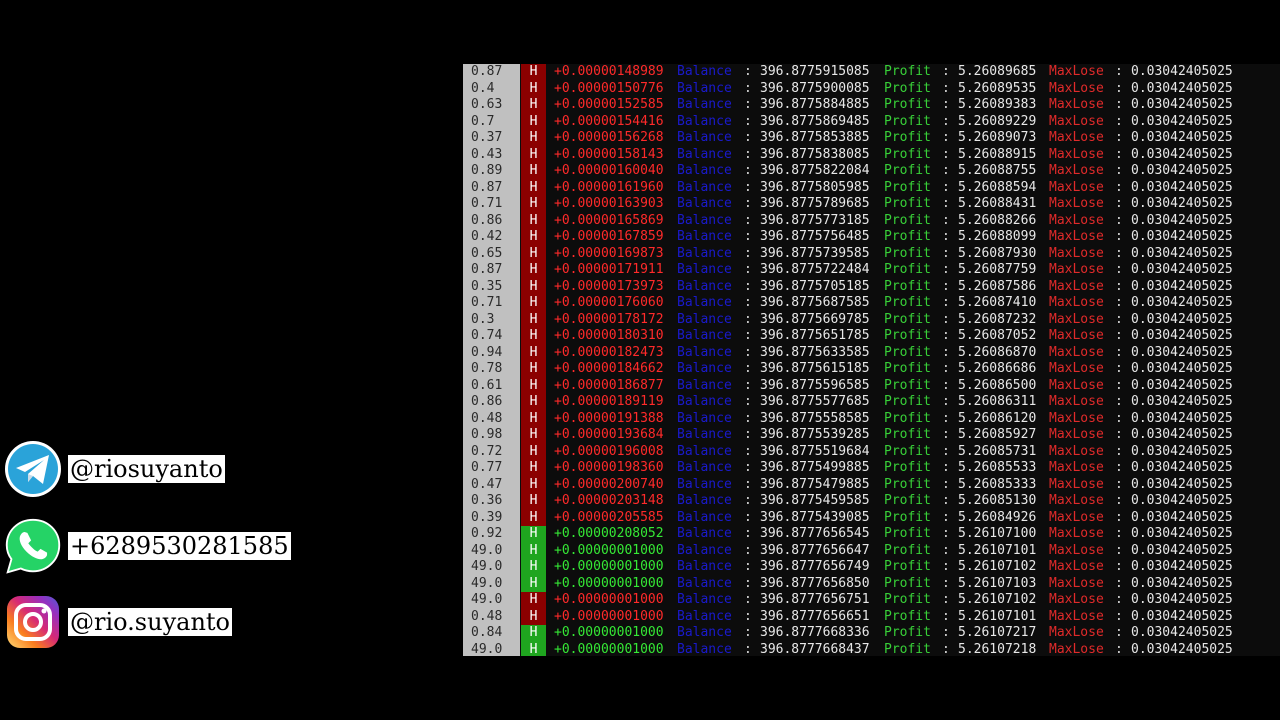 This screenshot has width=1280, height=720. Describe the element at coordinates (997, 484) in the screenshot. I see `profit-value: 5.26085333` at that location.